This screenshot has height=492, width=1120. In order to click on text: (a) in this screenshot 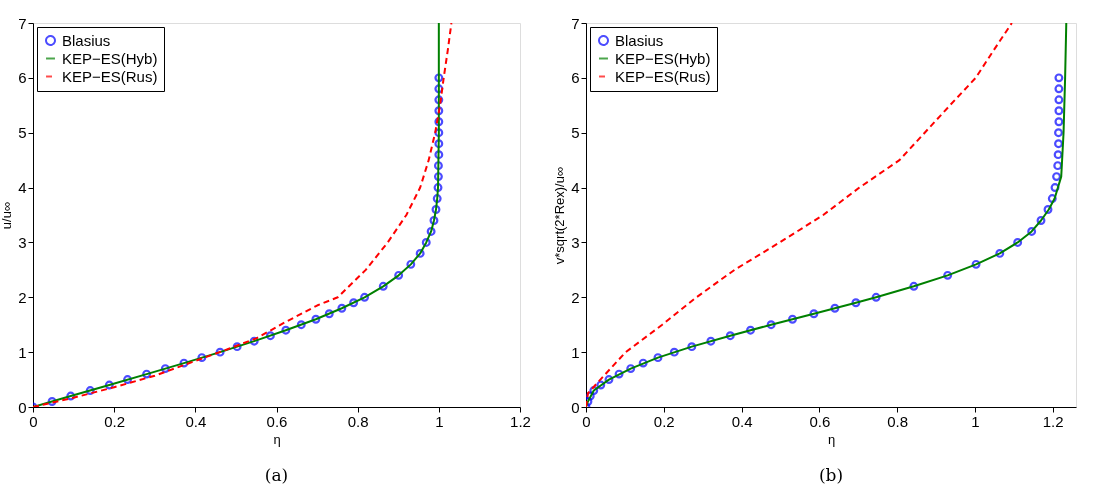, I will do `click(276, 475)`.